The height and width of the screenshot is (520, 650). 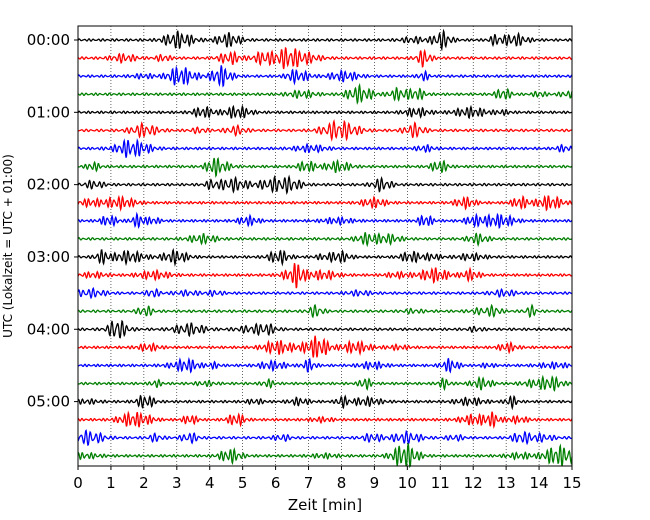 I want to click on x-tick-label-1: 1, so click(x=111, y=483).